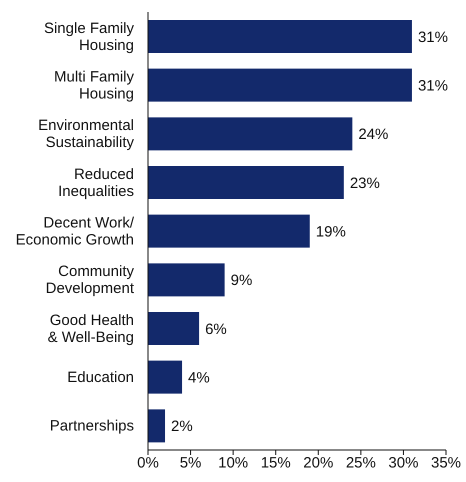 This screenshot has height=482, width=466. Describe the element at coordinates (91, 328) in the screenshot. I see `y-tick-label: Good Health & Well-Being` at that location.